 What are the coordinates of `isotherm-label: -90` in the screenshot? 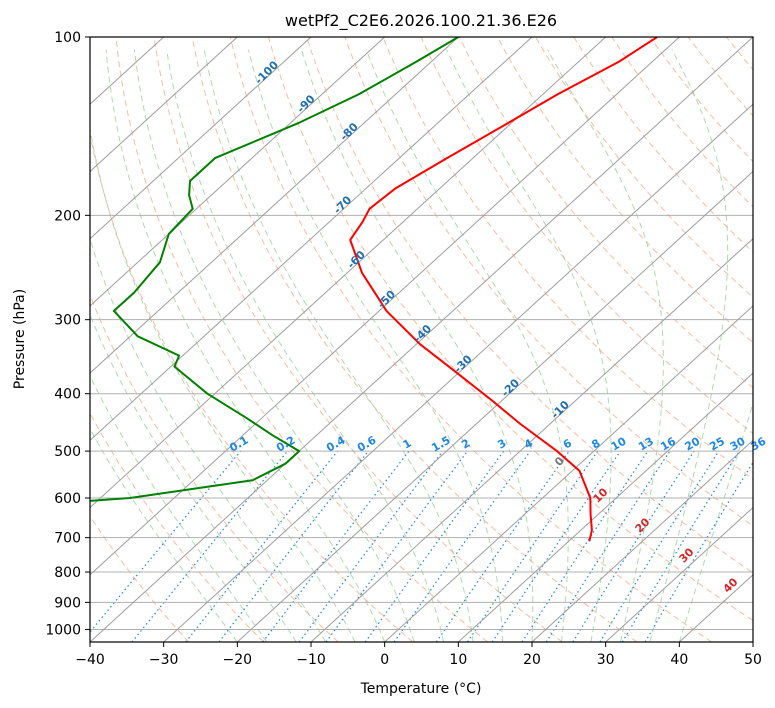 It's located at (305, 103).